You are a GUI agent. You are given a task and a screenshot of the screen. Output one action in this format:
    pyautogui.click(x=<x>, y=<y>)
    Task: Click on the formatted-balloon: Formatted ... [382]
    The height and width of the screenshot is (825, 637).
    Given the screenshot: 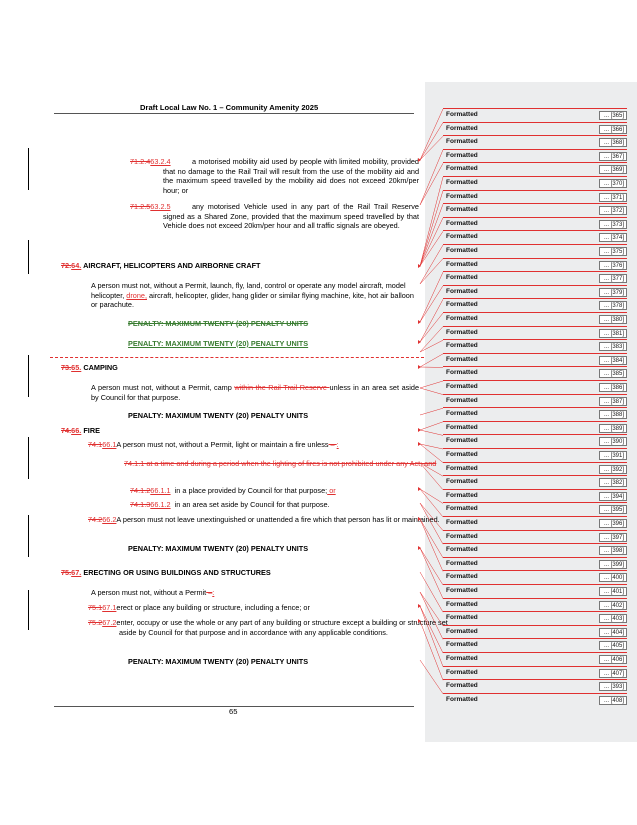 What is the action you would take?
    pyautogui.click(x=535, y=482)
    